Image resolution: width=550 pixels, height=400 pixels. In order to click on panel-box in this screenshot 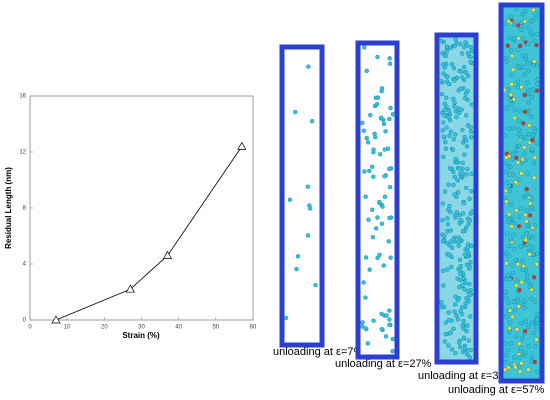, I will do `click(302, 196)`.